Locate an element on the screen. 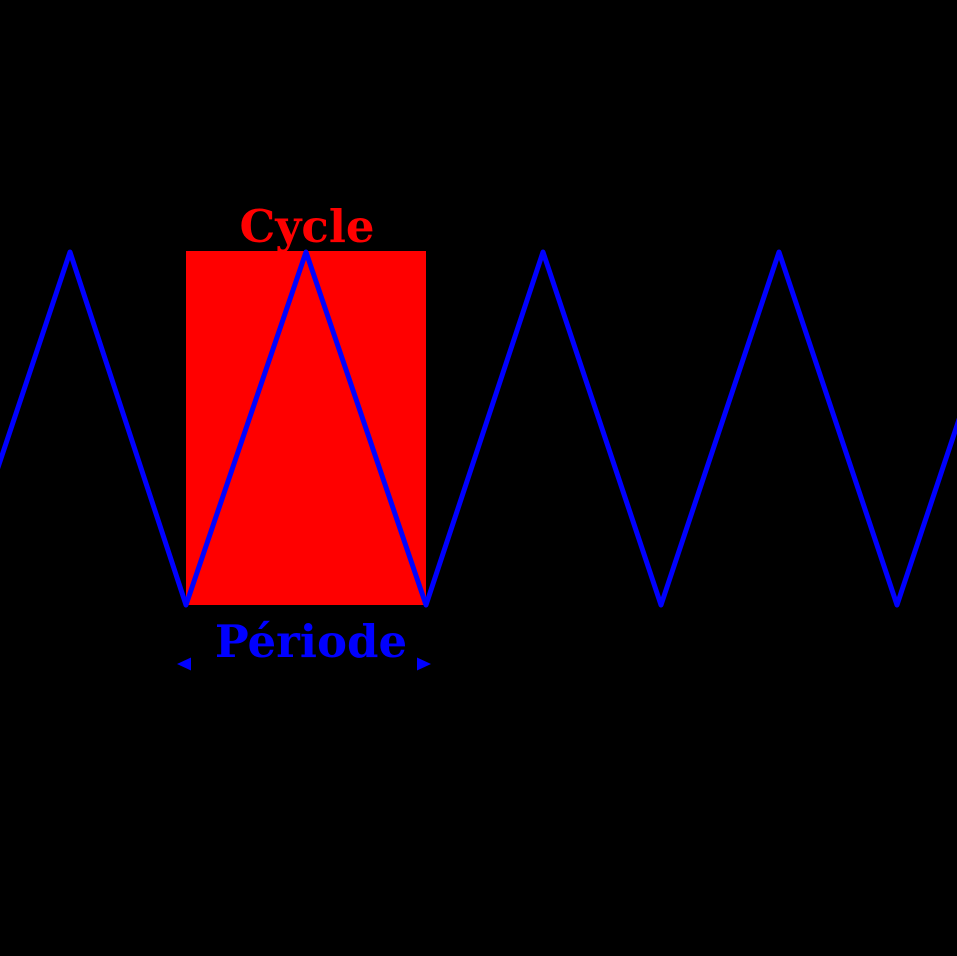 The height and width of the screenshot is (956, 957). period-arrow-left-icon is located at coordinates (184, 664).